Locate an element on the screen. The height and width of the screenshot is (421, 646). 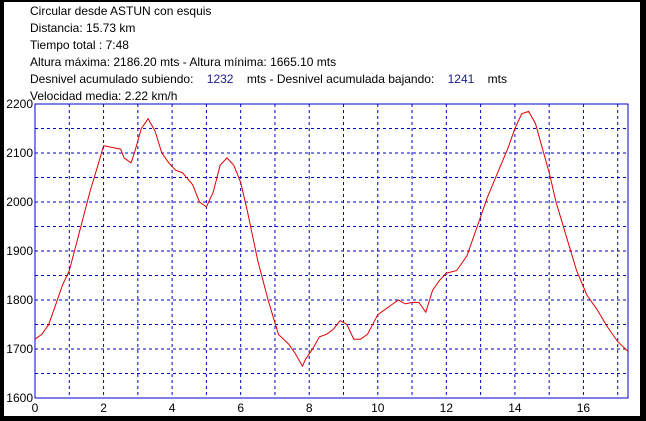
y-tick-label: 2200 is located at coordinates (19, 104).